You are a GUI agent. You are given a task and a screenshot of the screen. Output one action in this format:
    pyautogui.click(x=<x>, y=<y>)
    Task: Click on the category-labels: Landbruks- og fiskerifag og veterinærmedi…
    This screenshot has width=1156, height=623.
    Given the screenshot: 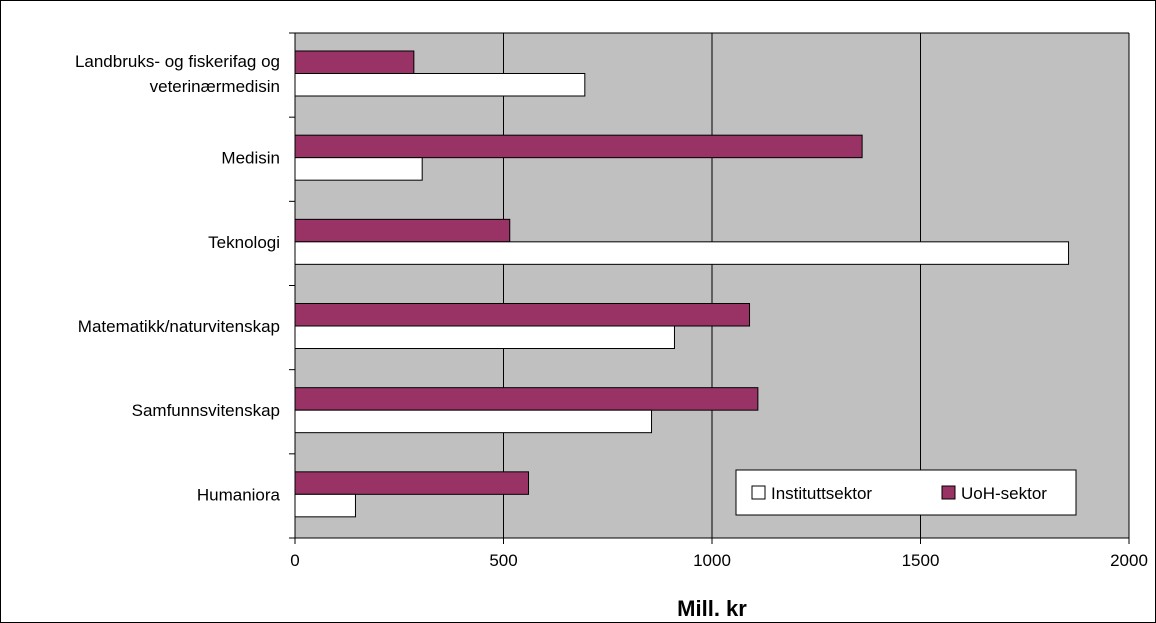 What is the action you would take?
    pyautogui.click(x=178, y=278)
    